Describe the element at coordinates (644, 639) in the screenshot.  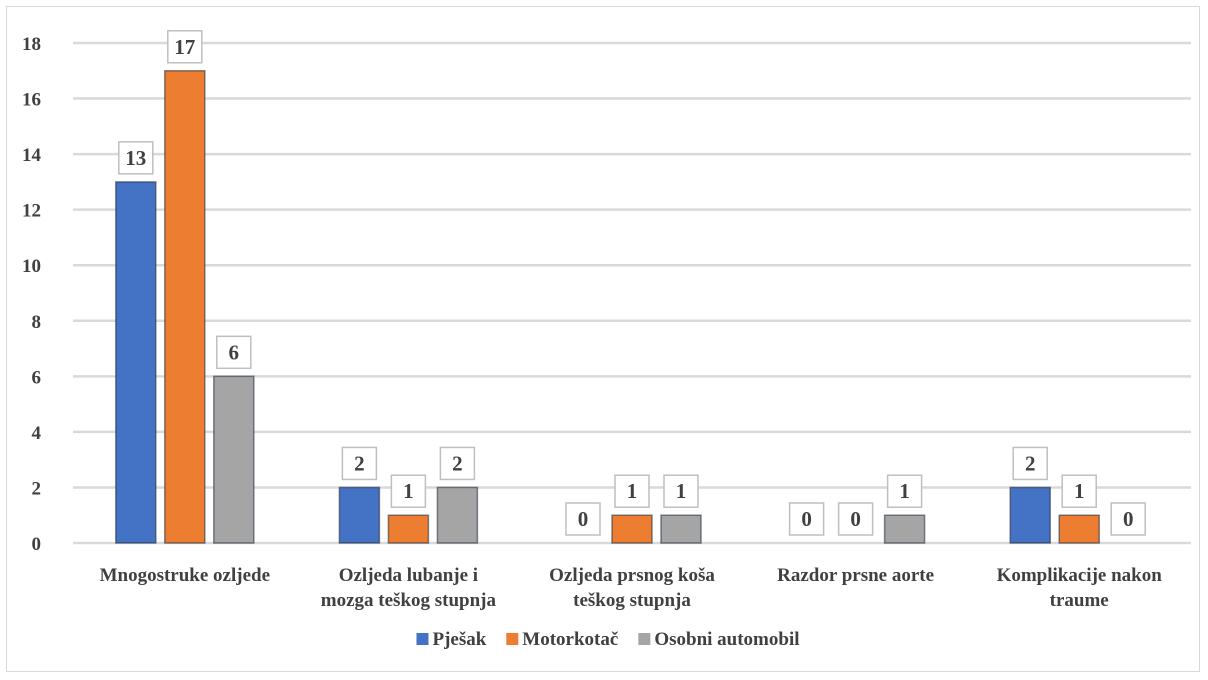
I see `legend-swatch-osobni-automobil` at that location.